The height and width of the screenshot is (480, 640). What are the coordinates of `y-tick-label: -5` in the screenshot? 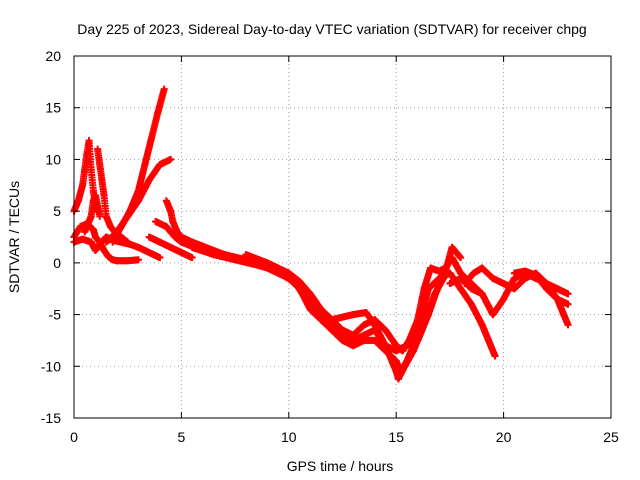 It's located at (55, 315).